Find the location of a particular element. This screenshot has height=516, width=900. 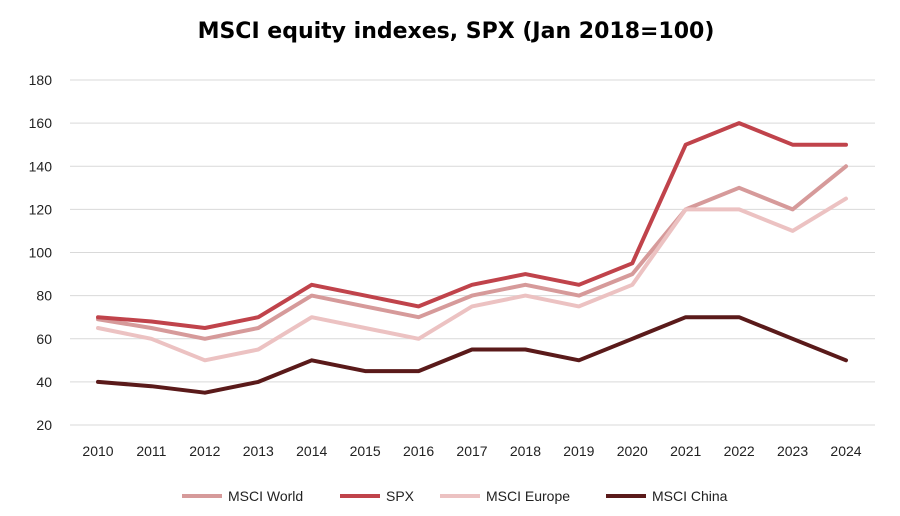

x-tick-label: 2016 is located at coordinates (418, 451).